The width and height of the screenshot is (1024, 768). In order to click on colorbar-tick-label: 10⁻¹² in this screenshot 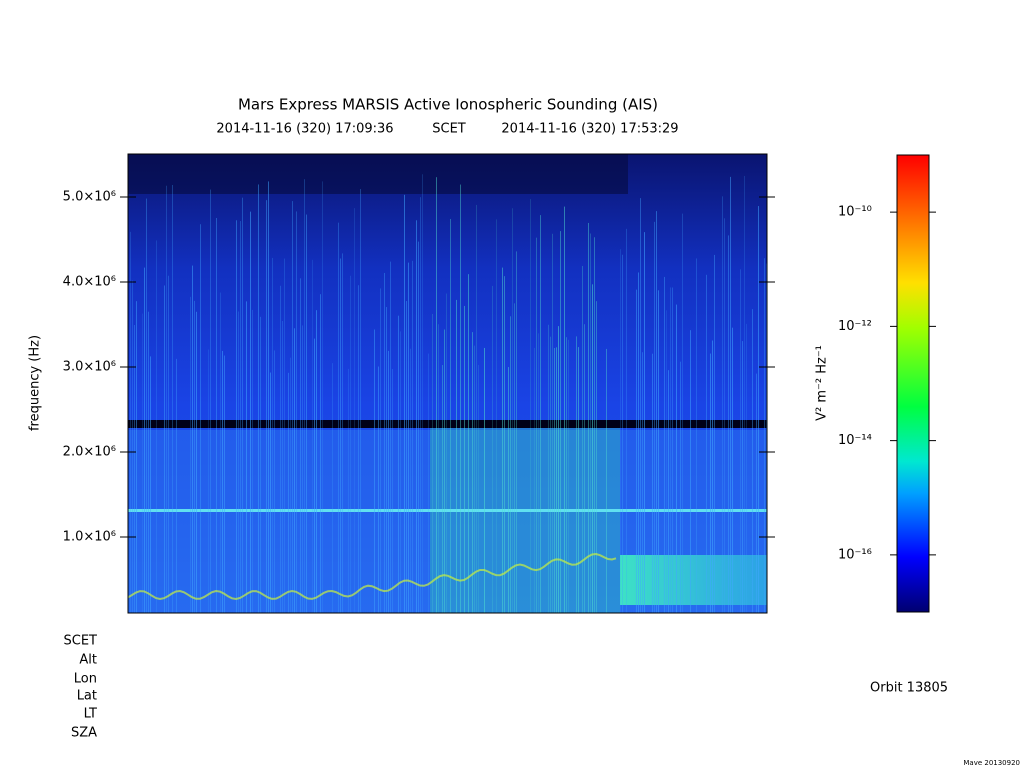, I will do `click(855, 326)`.